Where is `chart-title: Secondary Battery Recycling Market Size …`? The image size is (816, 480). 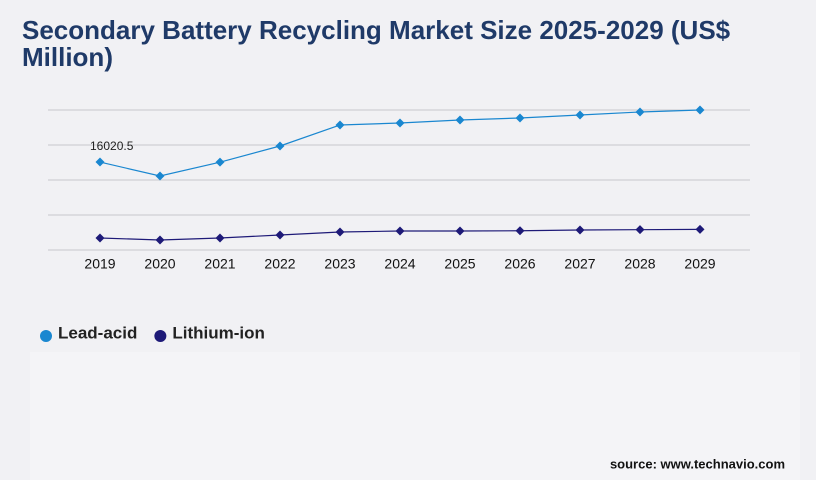 chart-title: Secondary Battery Recycling Market Size … is located at coordinates (376, 43).